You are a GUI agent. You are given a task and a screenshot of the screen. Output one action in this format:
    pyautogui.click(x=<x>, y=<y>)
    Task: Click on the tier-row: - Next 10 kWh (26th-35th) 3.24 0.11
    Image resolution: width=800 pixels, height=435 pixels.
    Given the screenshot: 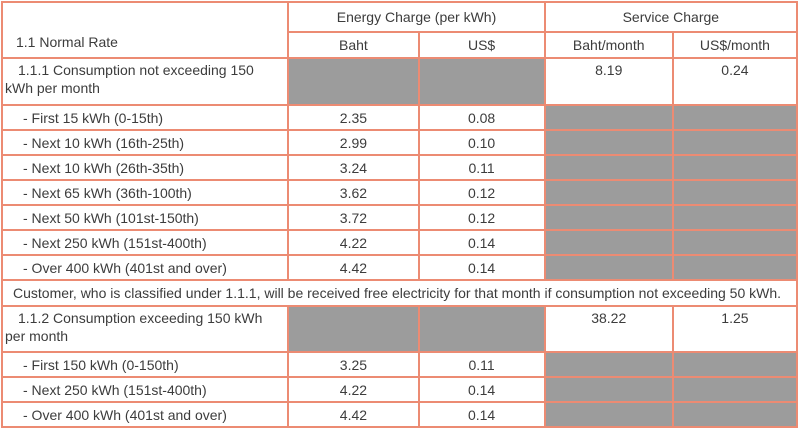 What is the action you would take?
    pyautogui.click(x=399, y=167)
    